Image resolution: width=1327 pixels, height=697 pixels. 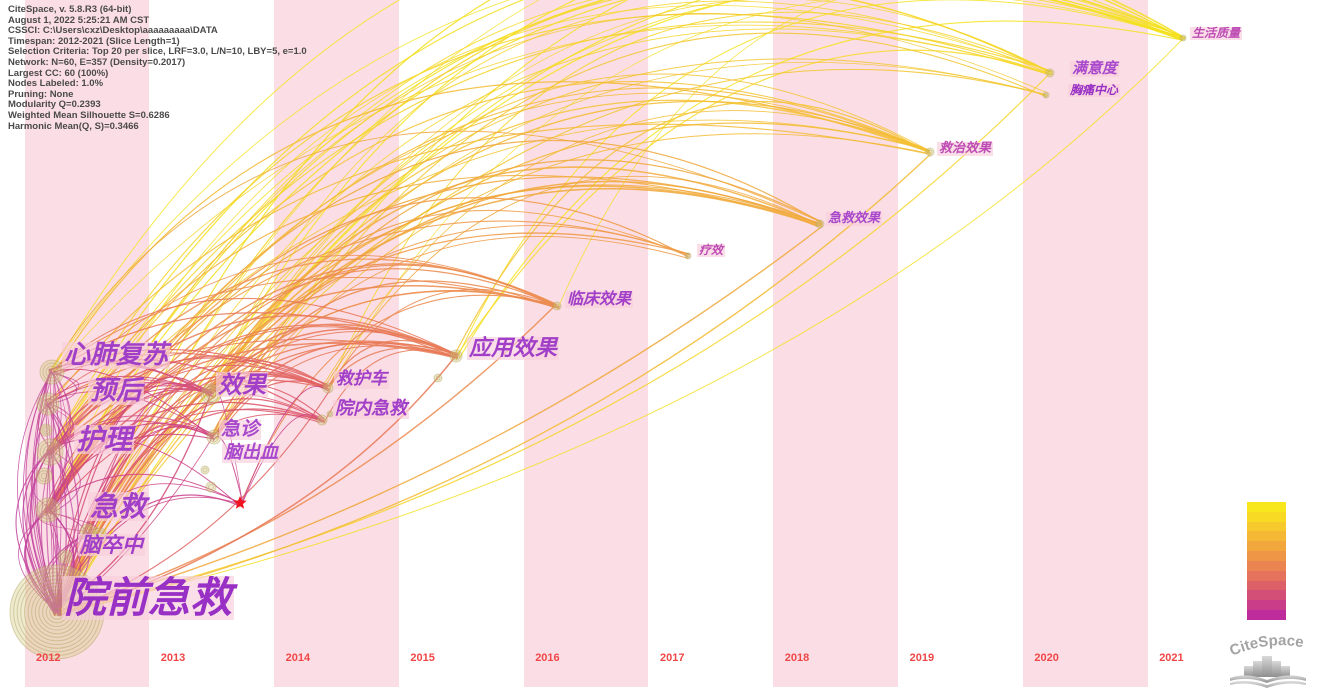 What do you see at coordinates (46, 430) in the screenshot?
I see `node-n2` at bounding box center [46, 430].